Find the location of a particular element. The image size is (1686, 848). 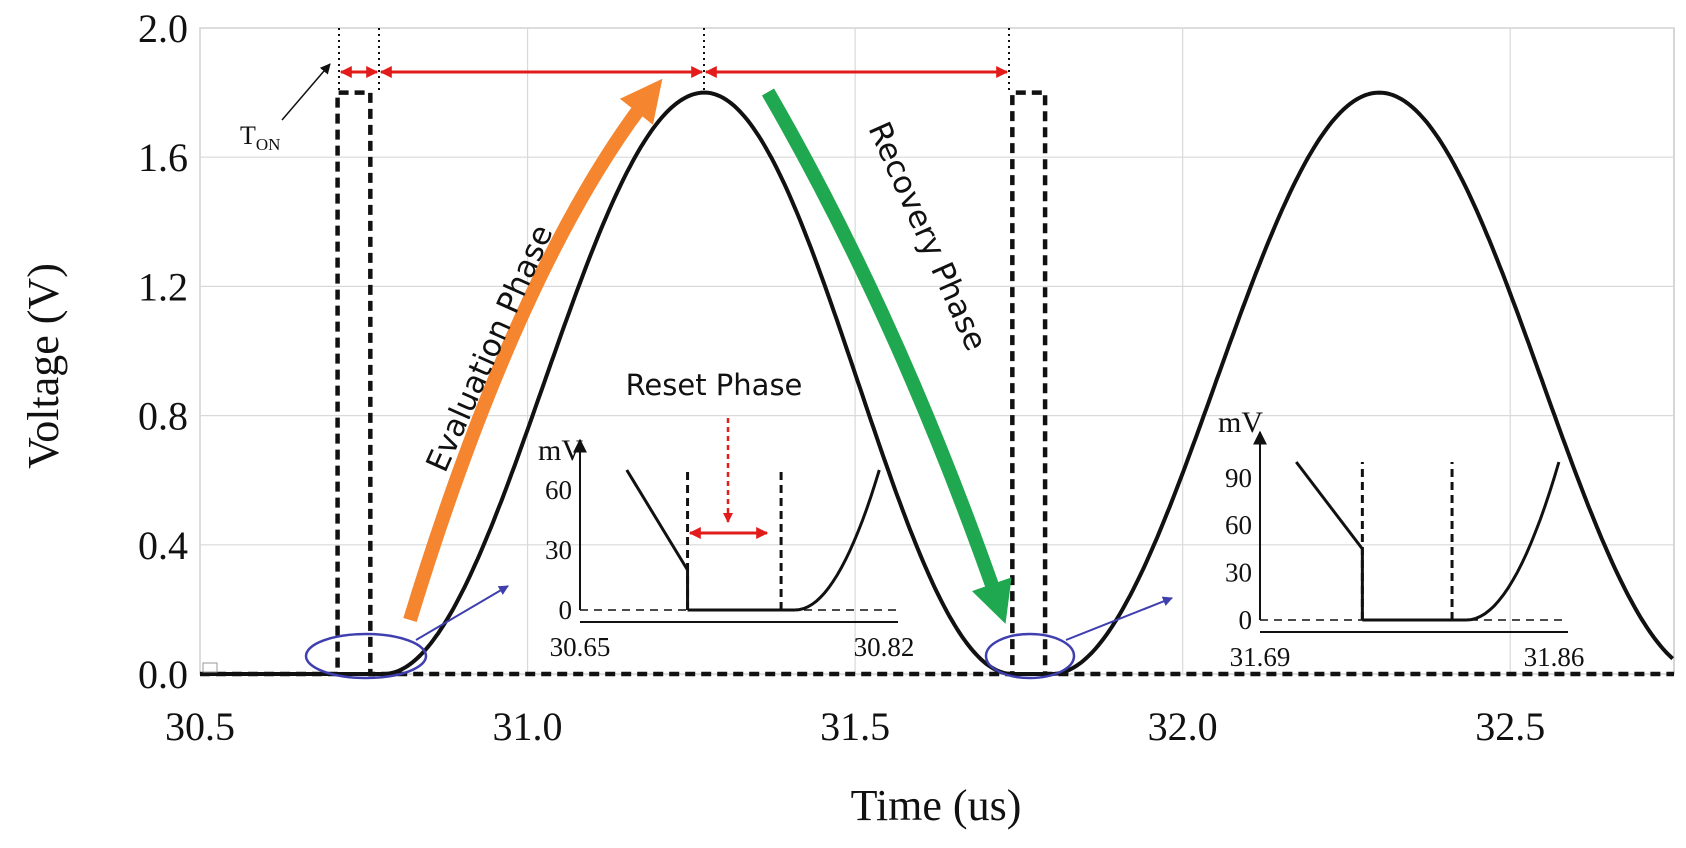

x-tick-label: 31.0 is located at coordinates (528, 726).